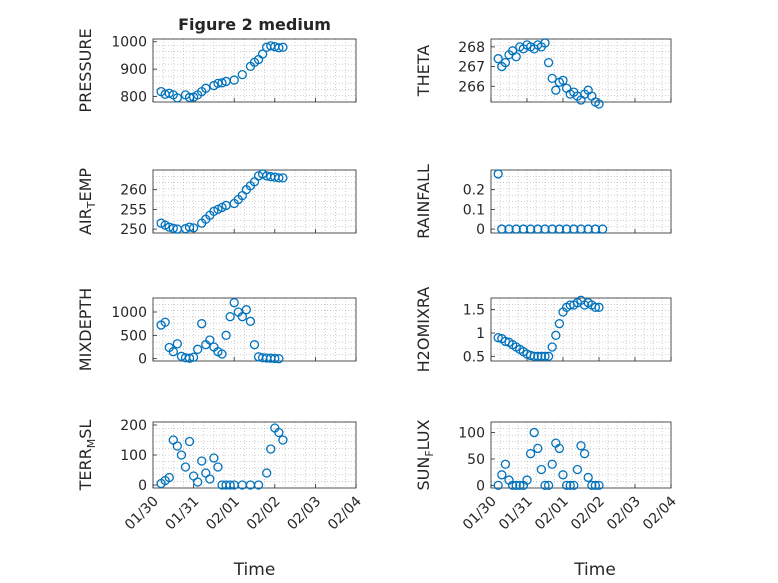 The width and height of the screenshot is (778, 583). I want to click on panel-h2omixra: 0.5 1 1.5 H2OMIXRA, so click(543, 330).